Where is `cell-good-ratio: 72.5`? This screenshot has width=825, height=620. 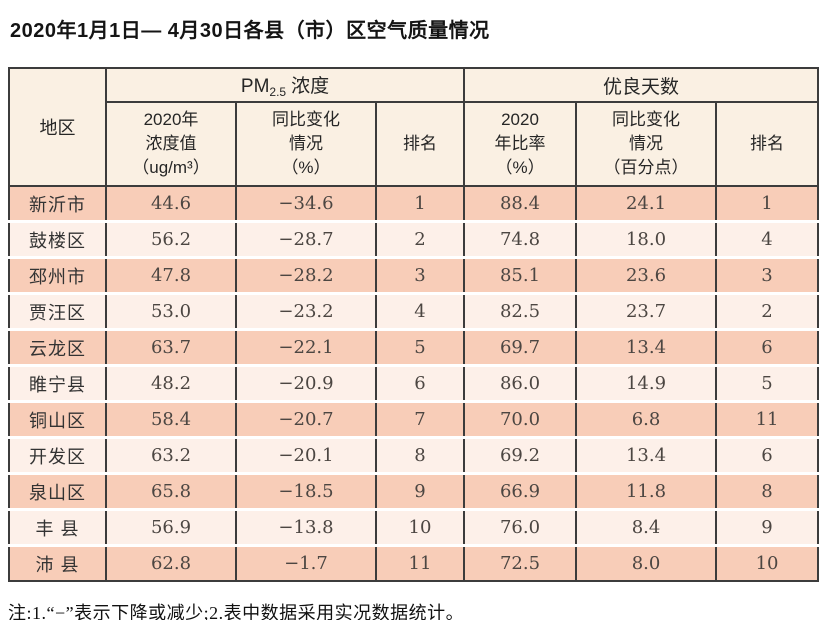
cell-good-ratio: 72.5 is located at coordinates (520, 562).